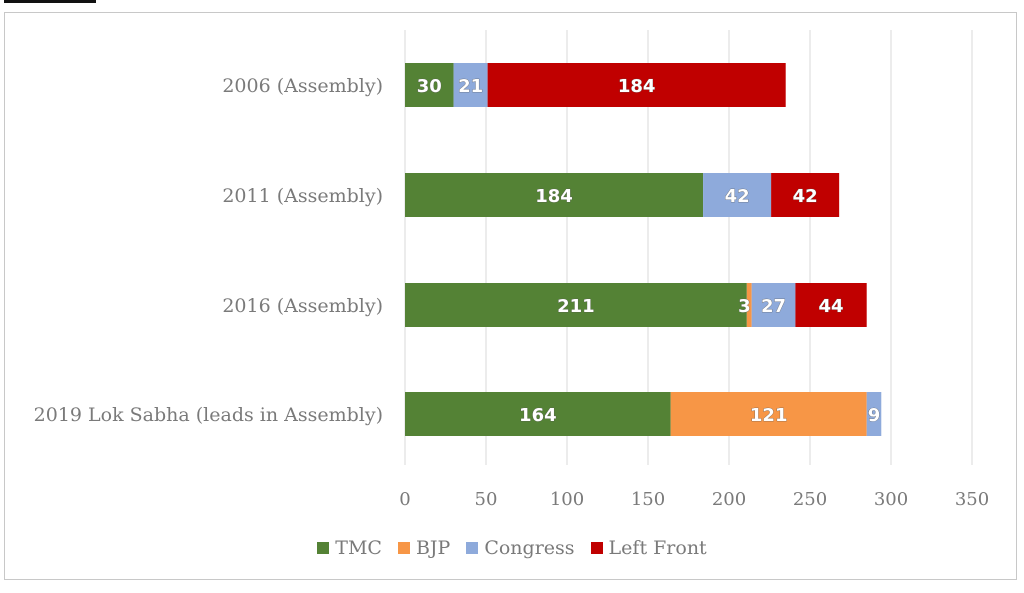 The height and width of the screenshot is (593, 1024). Describe the element at coordinates (323, 548) in the screenshot. I see `legend-swatch-tmc` at that location.